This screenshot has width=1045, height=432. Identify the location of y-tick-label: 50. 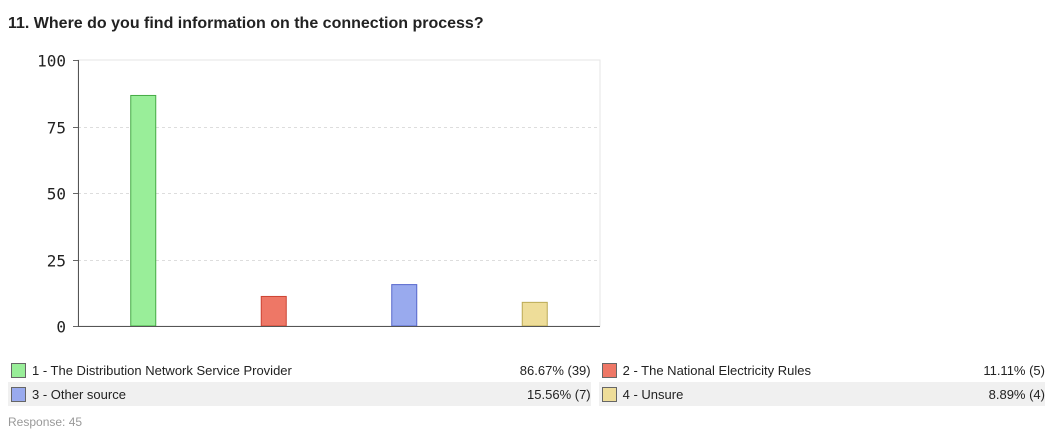
(56, 194).